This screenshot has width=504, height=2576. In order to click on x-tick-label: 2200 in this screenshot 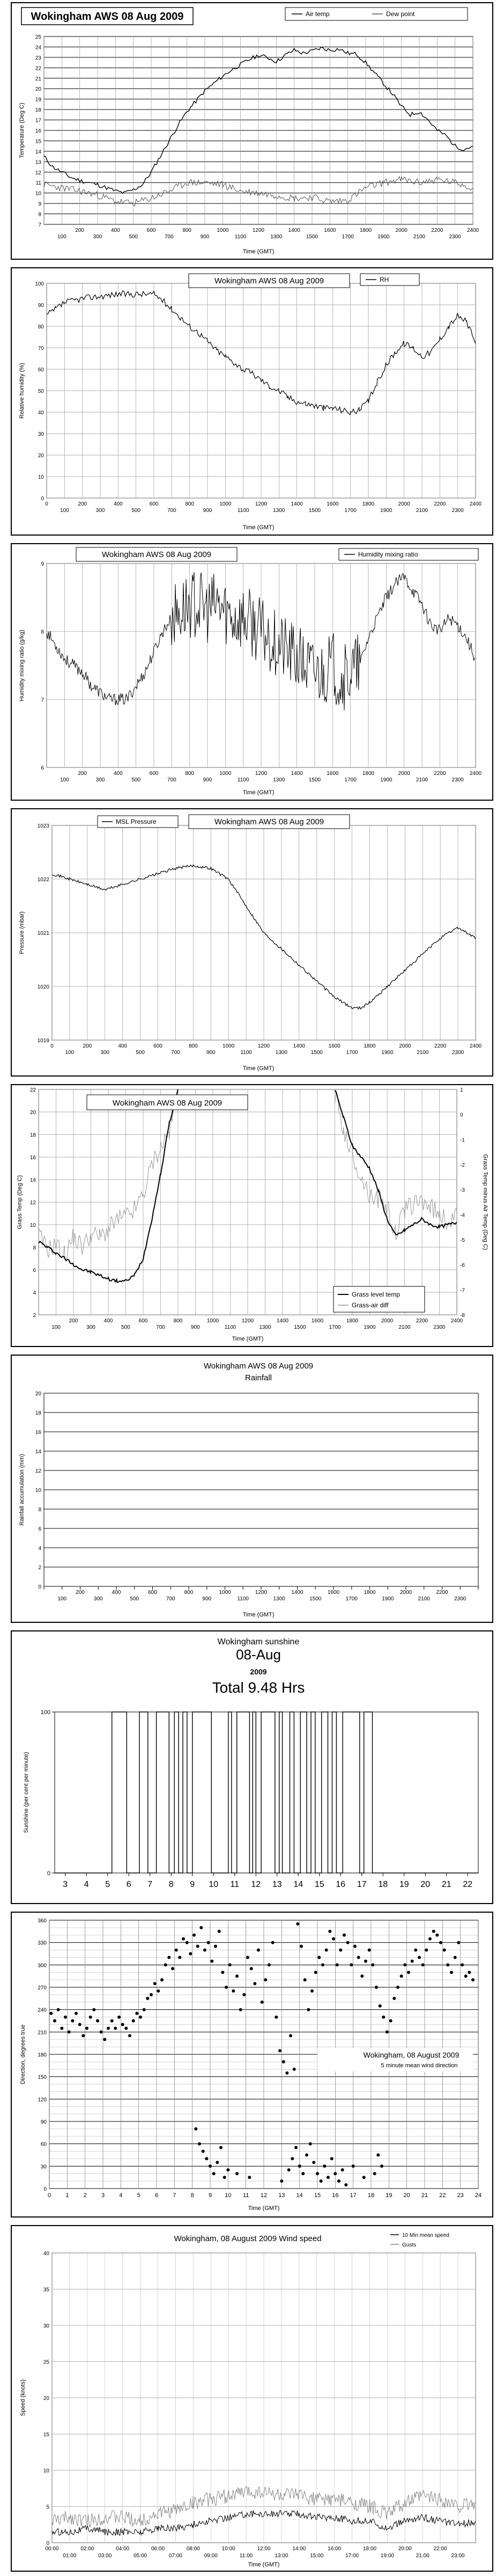, I will do `click(440, 504)`.